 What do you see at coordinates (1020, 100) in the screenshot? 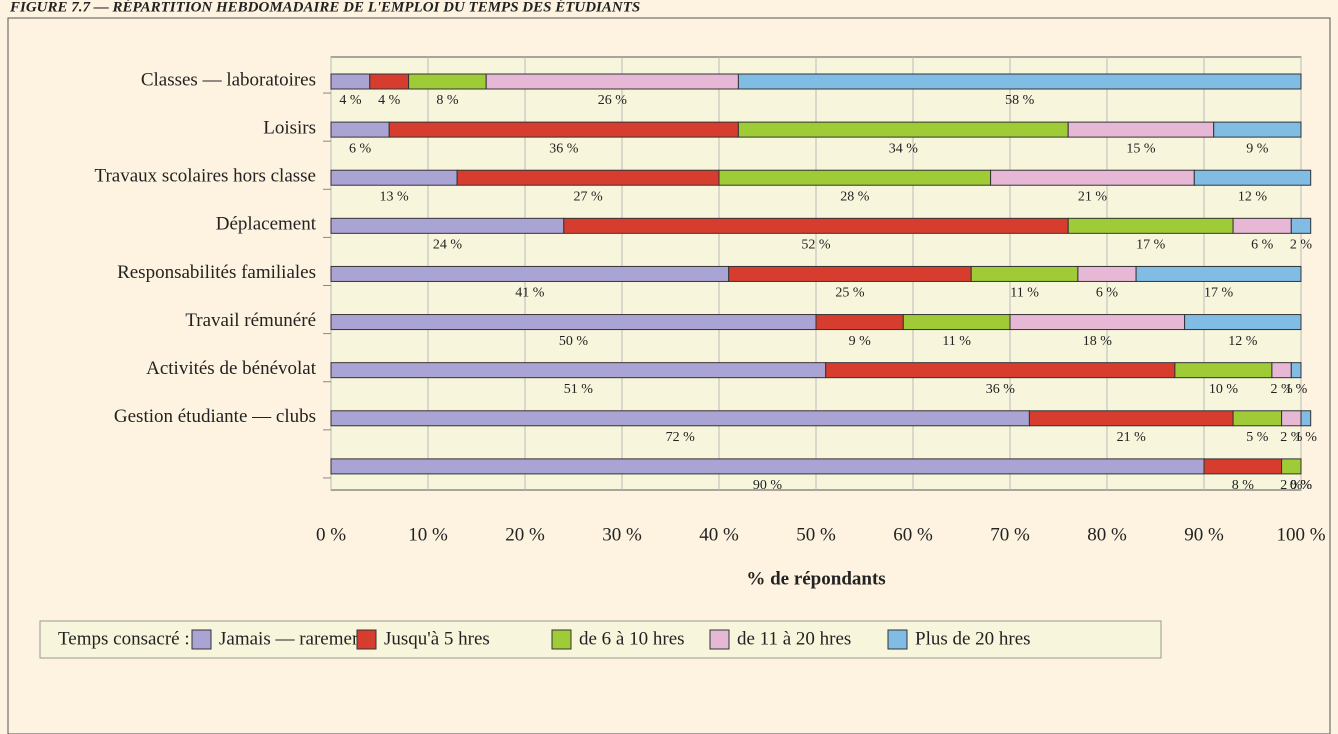
I see `value-label: 58 %` at bounding box center [1020, 100].